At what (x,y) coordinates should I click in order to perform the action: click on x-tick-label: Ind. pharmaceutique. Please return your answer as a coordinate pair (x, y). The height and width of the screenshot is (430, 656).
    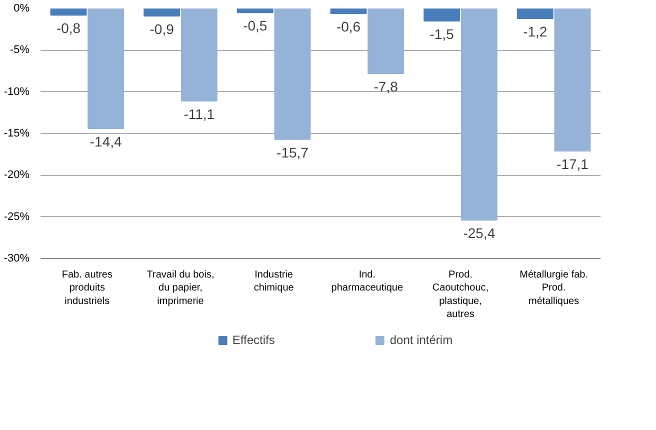
    Looking at the image, I should click on (367, 282).